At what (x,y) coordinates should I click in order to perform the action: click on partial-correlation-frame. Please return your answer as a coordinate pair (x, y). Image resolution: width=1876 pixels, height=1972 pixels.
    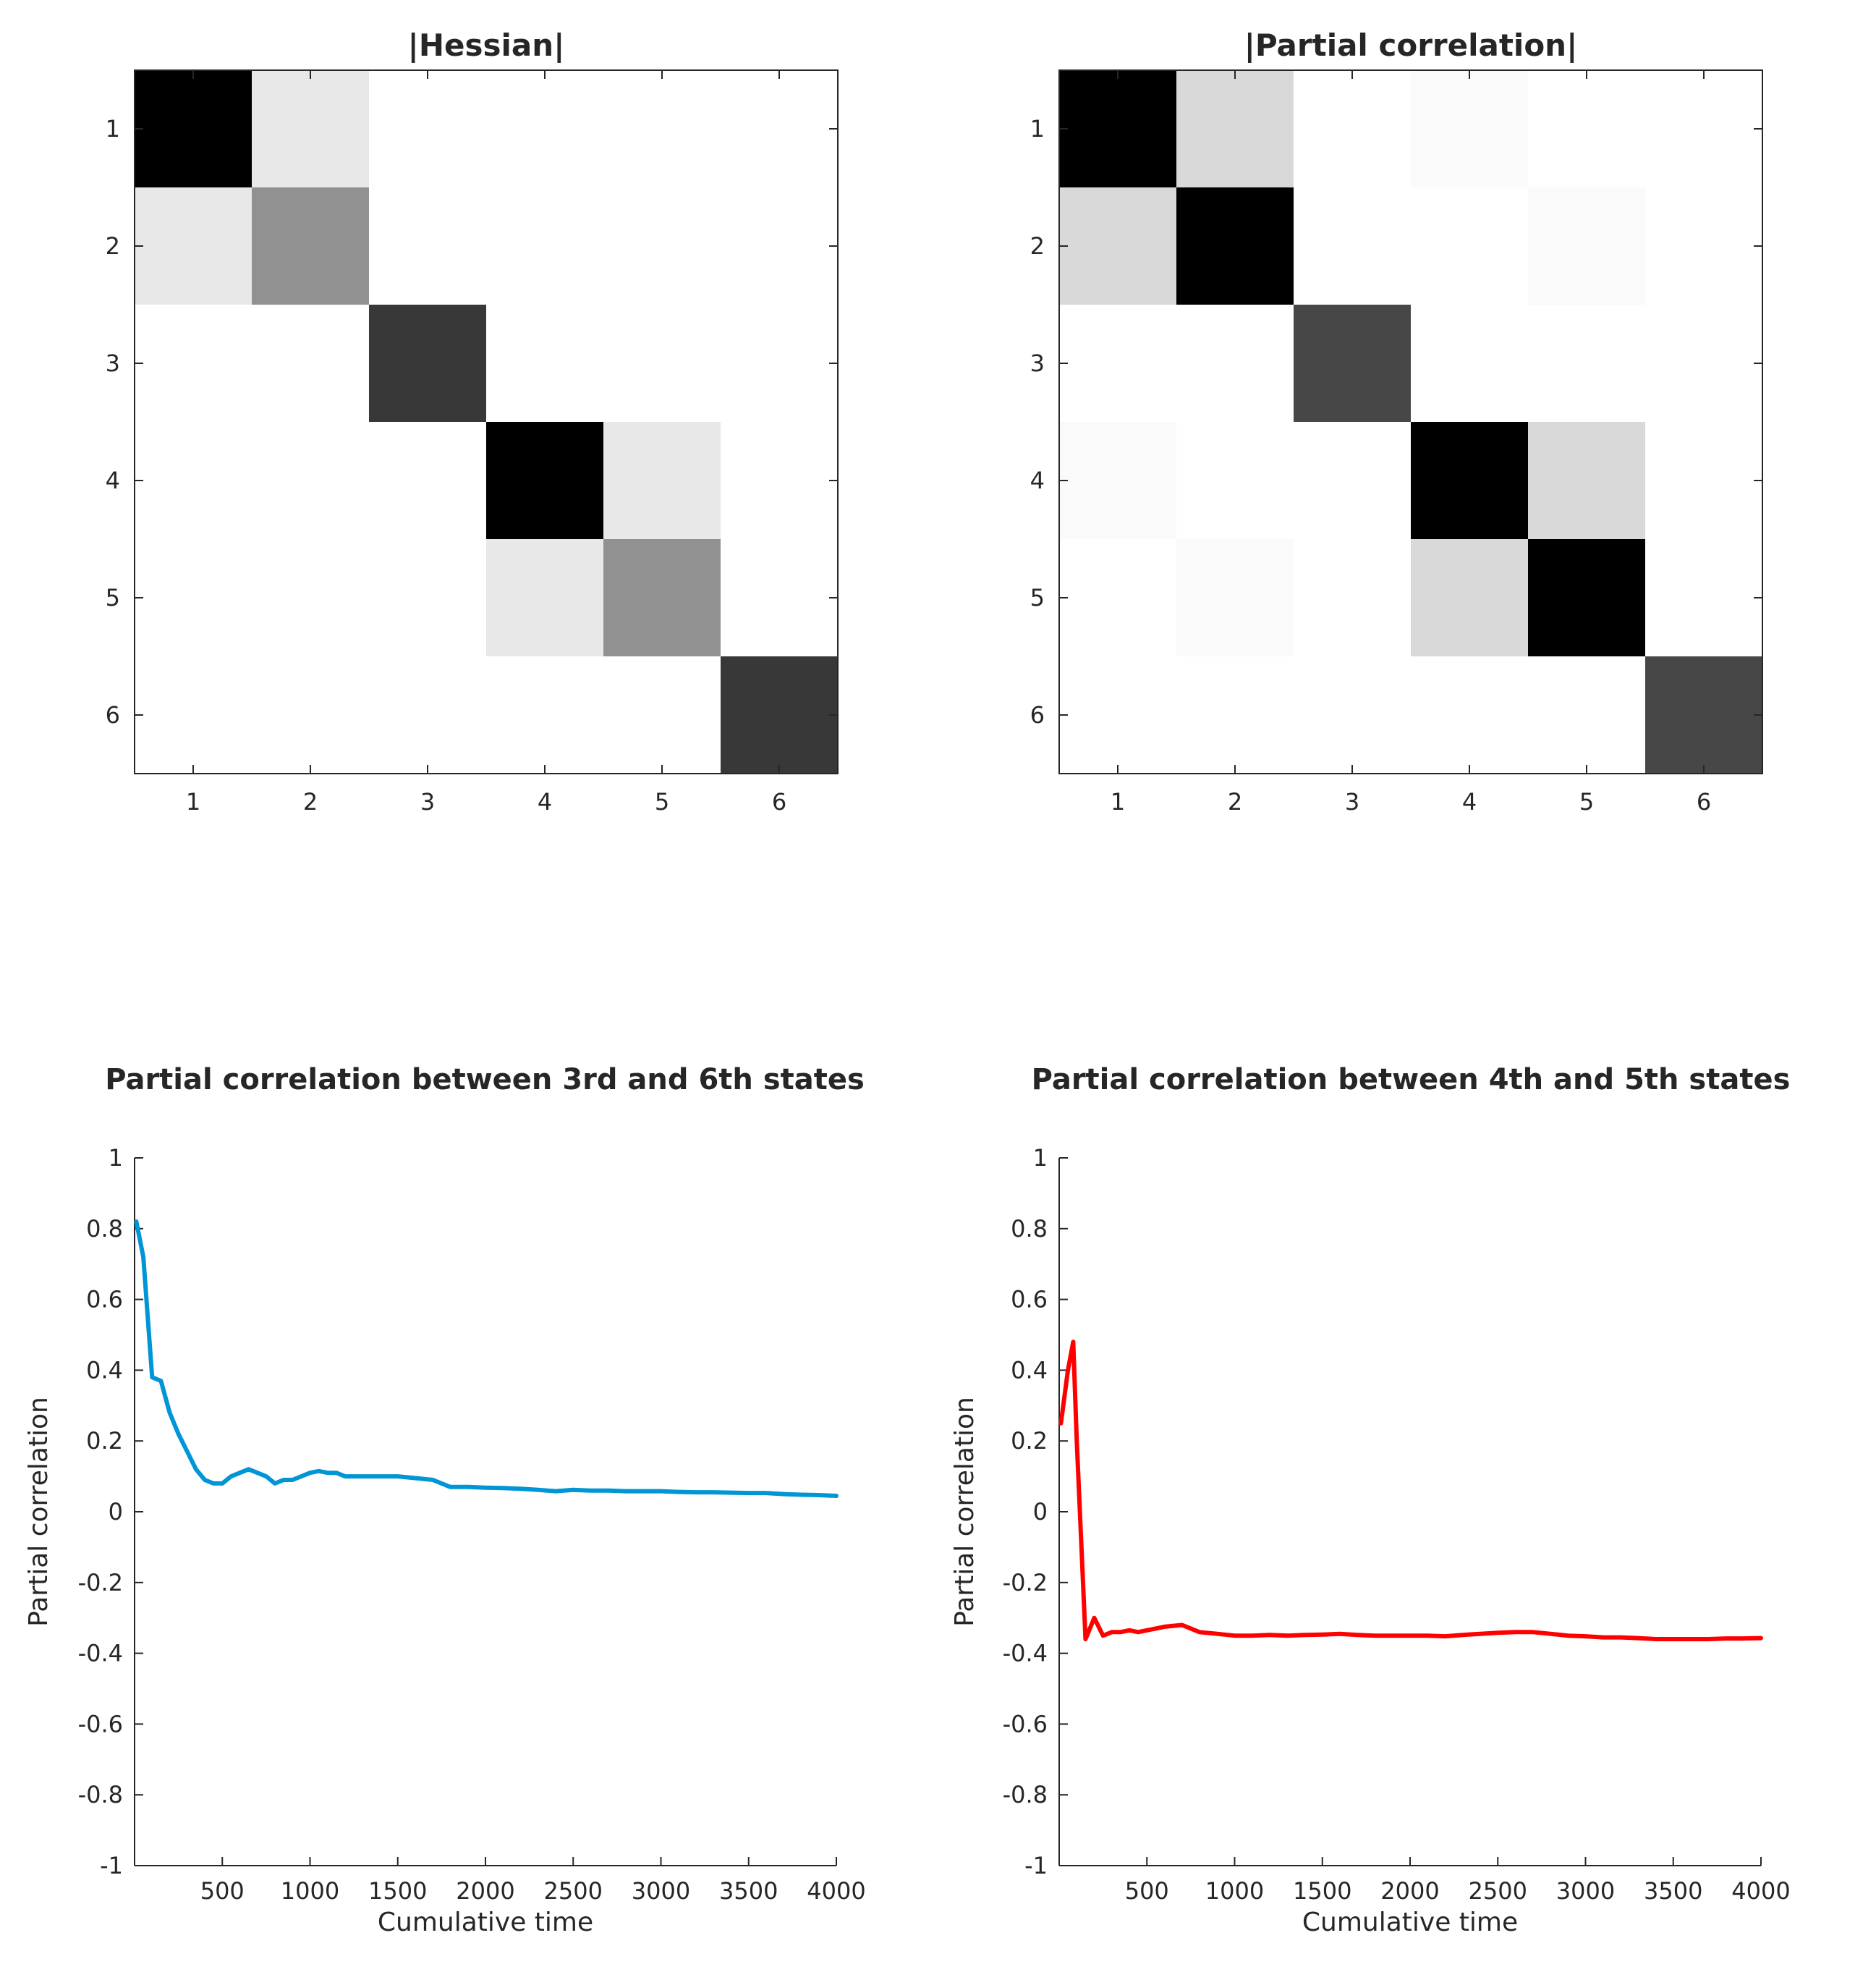
    Looking at the image, I should click on (1410, 421).